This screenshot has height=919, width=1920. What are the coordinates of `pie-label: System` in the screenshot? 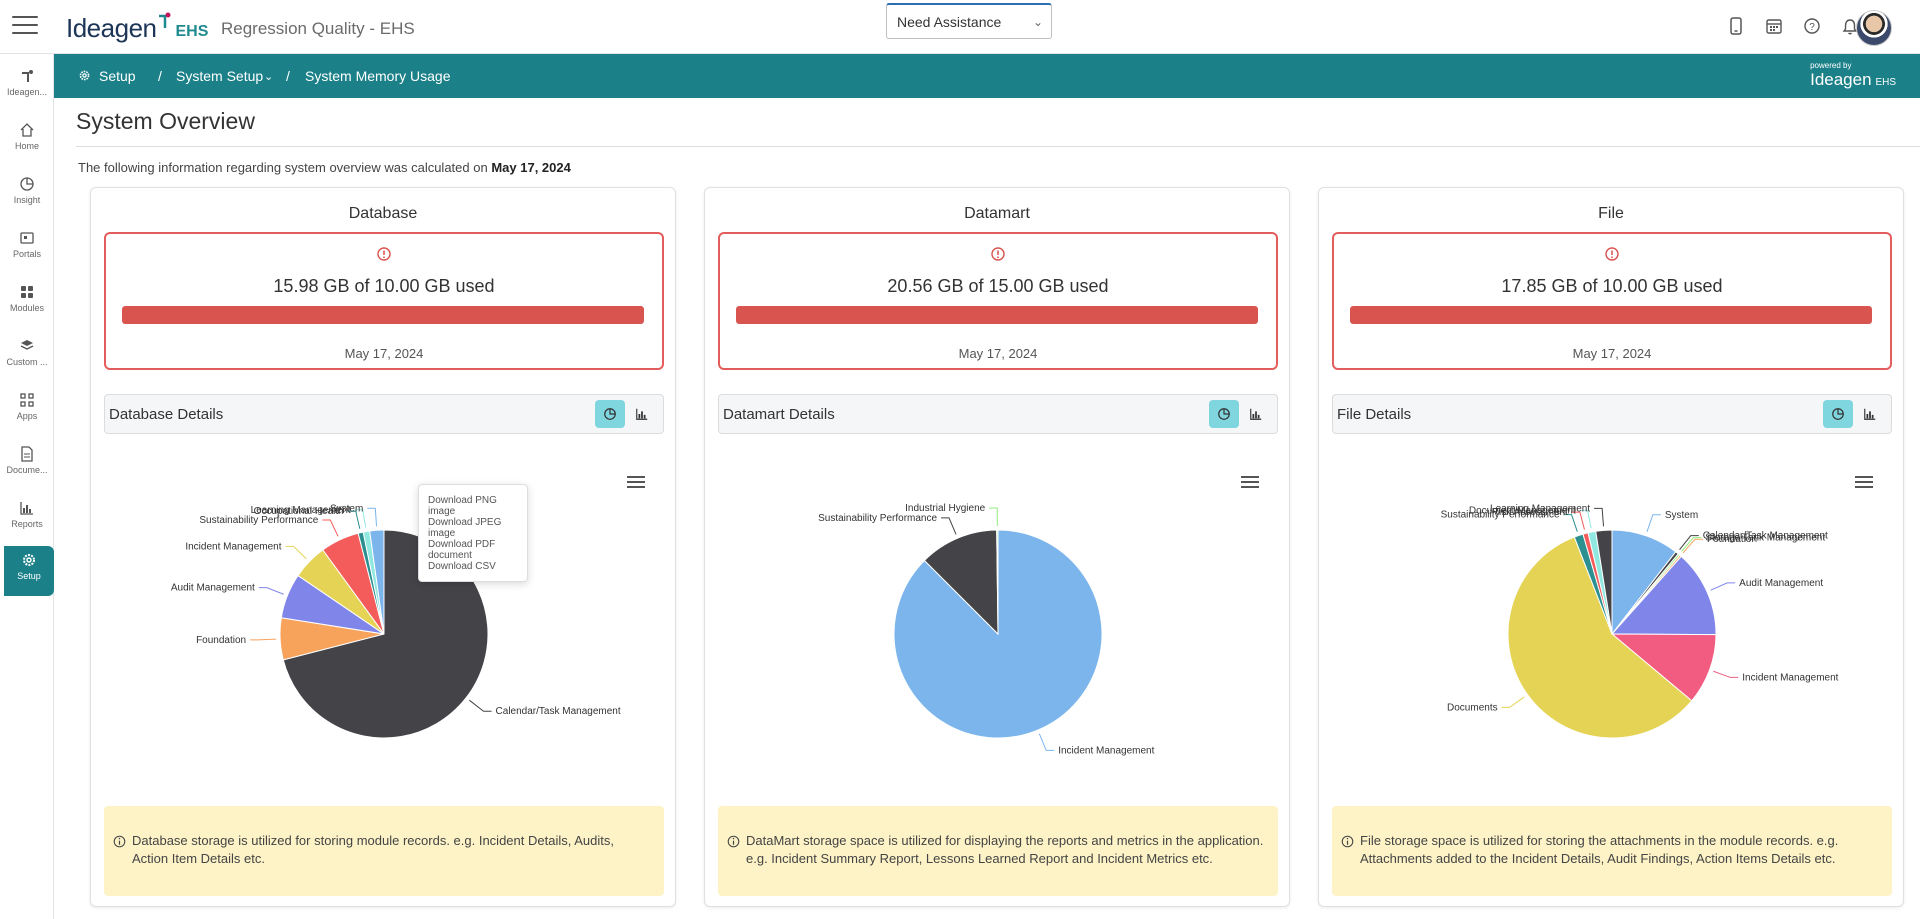 It's located at (1681, 515).